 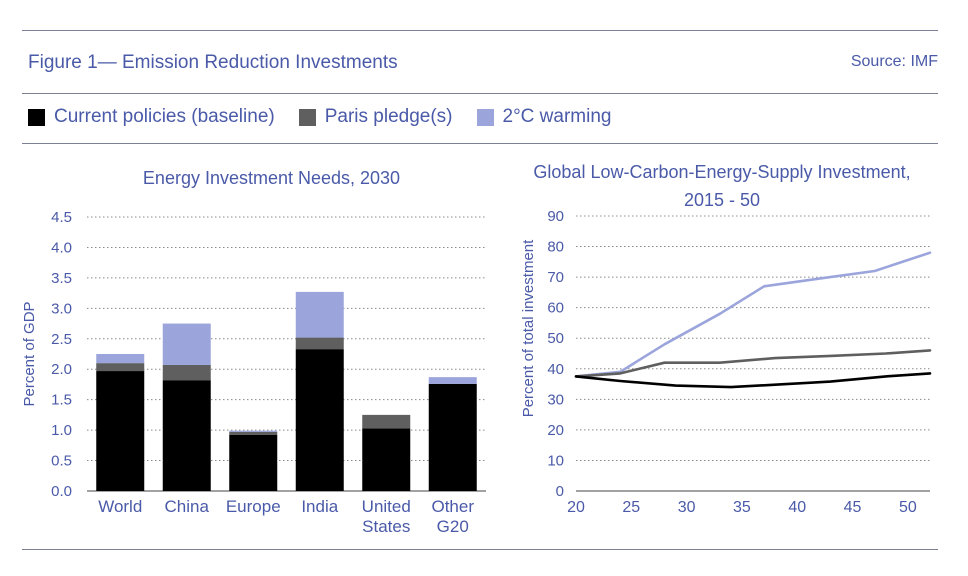 I want to click on bar-category-label: States, so click(x=386, y=526).